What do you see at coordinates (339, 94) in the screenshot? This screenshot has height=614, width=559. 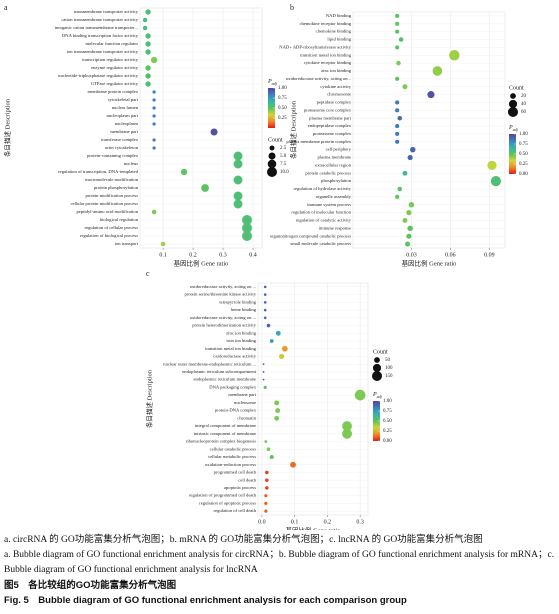 I see `y-tick-label: chromosome` at bounding box center [339, 94].